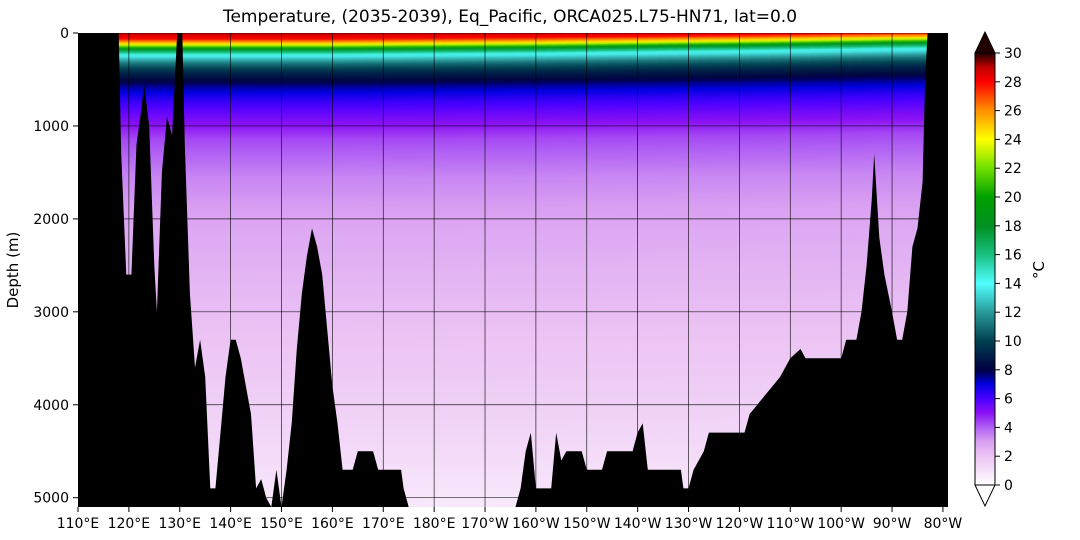 This screenshot has width=1080, height=540. Describe the element at coordinates (1013, 54) in the screenshot. I see `colorbar-tick-label: 30` at that location.